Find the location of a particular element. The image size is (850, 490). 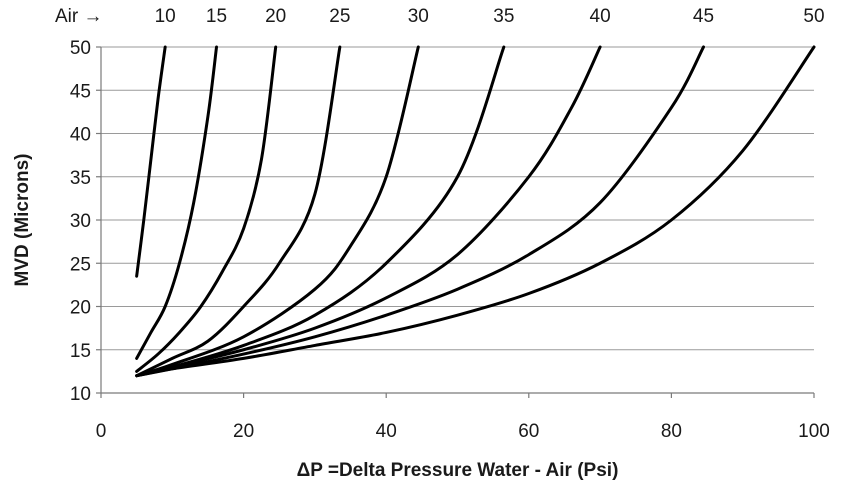

air-series-label-45: 45 is located at coordinates (703, 16).